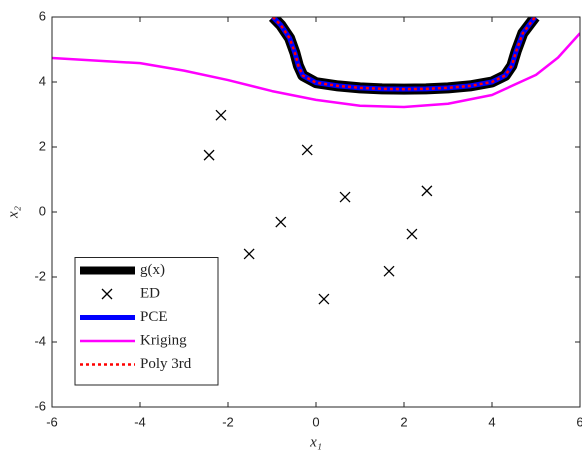 Image resolution: width=582 pixels, height=454 pixels. What do you see at coordinates (163, 340) in the screenshot?
I see `legend-label: Kriging` at bounding box center [163, 340].